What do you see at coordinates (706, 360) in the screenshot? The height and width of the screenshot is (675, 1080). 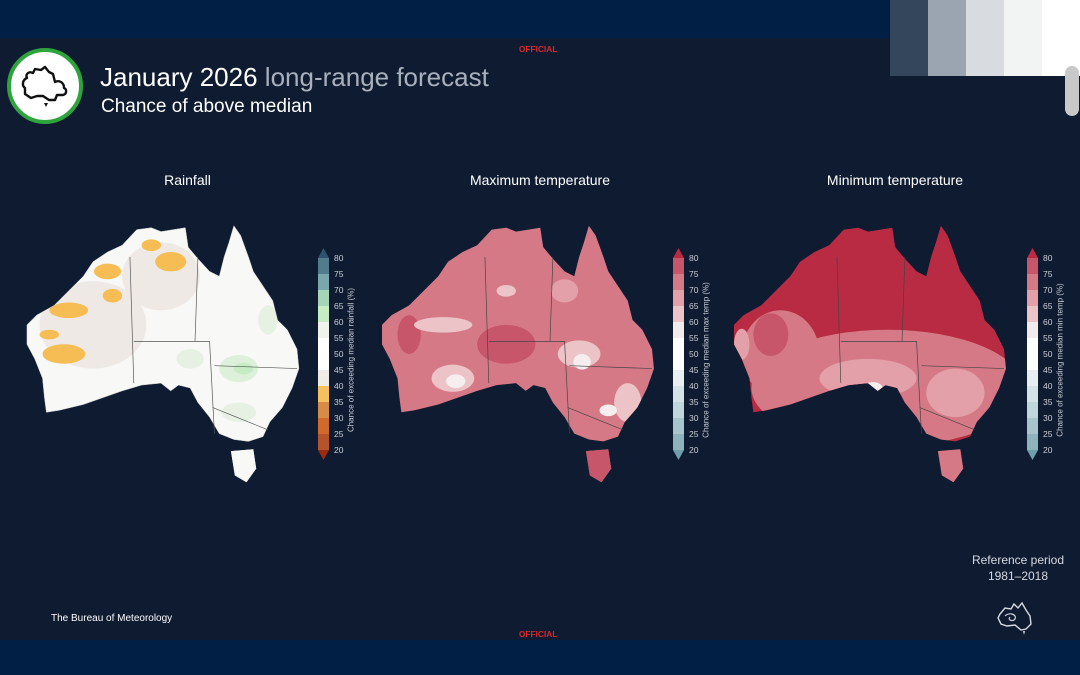 I see `max-temp-legend-caption: Chance of exceeding median max temp (%)` at bounding box center [706, 360].